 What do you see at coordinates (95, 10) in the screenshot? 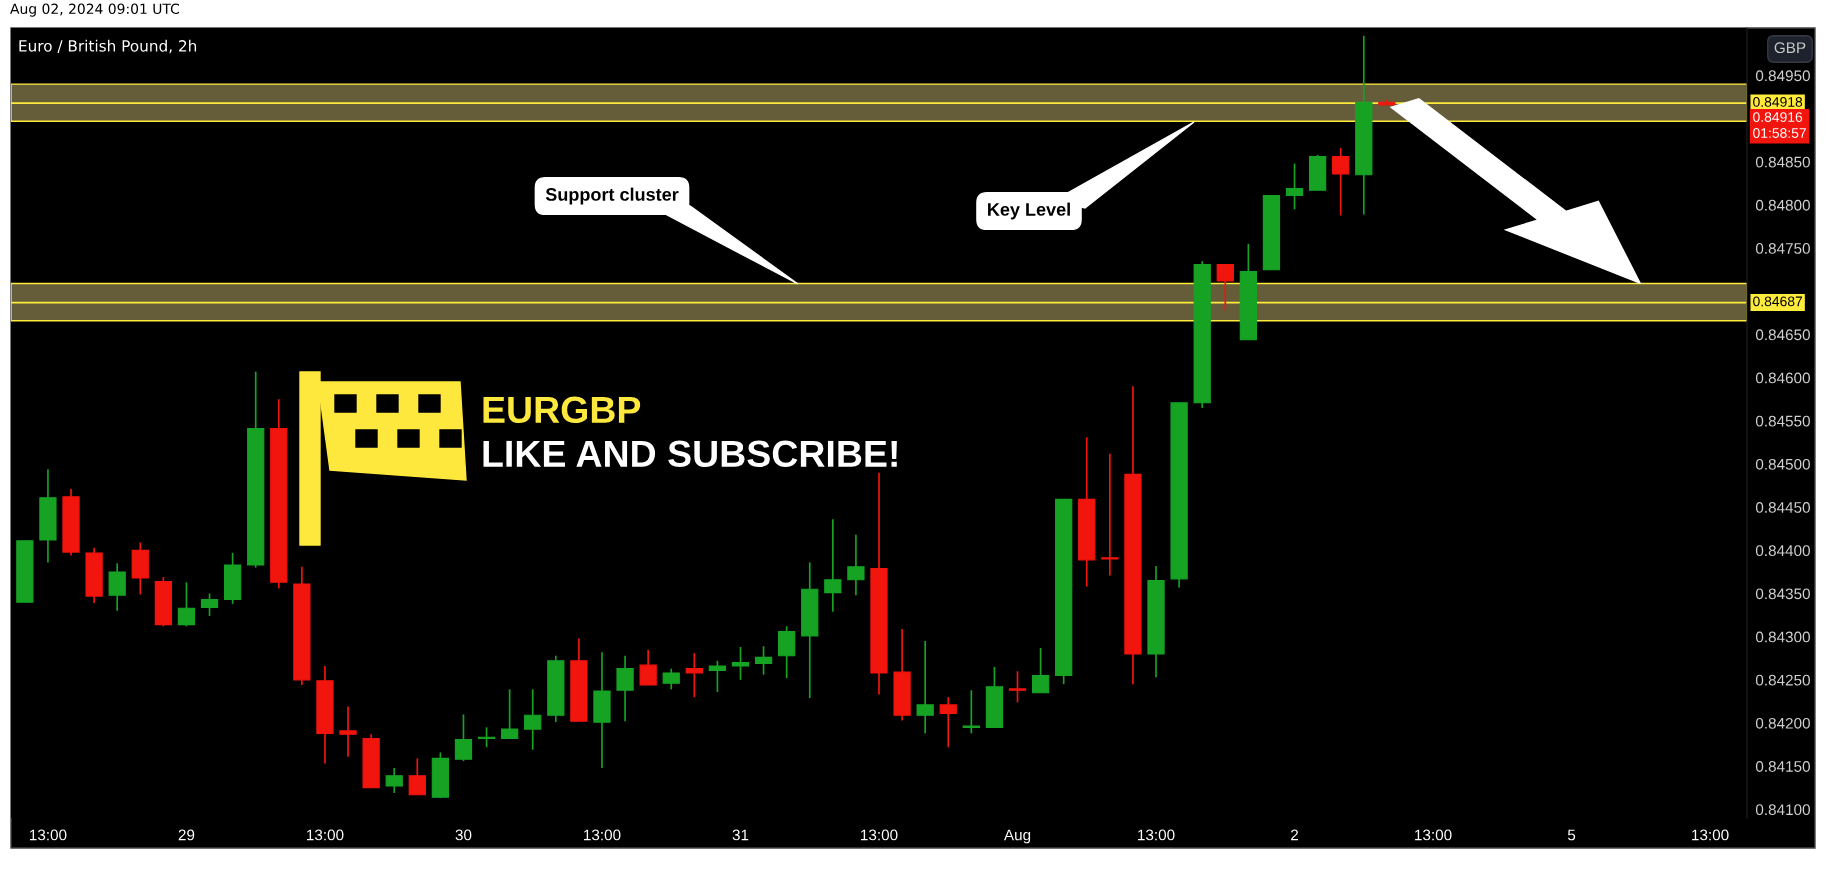
I see `text: Aug 02, 2024 09:01 UTC` at bounding box center [95, 10].